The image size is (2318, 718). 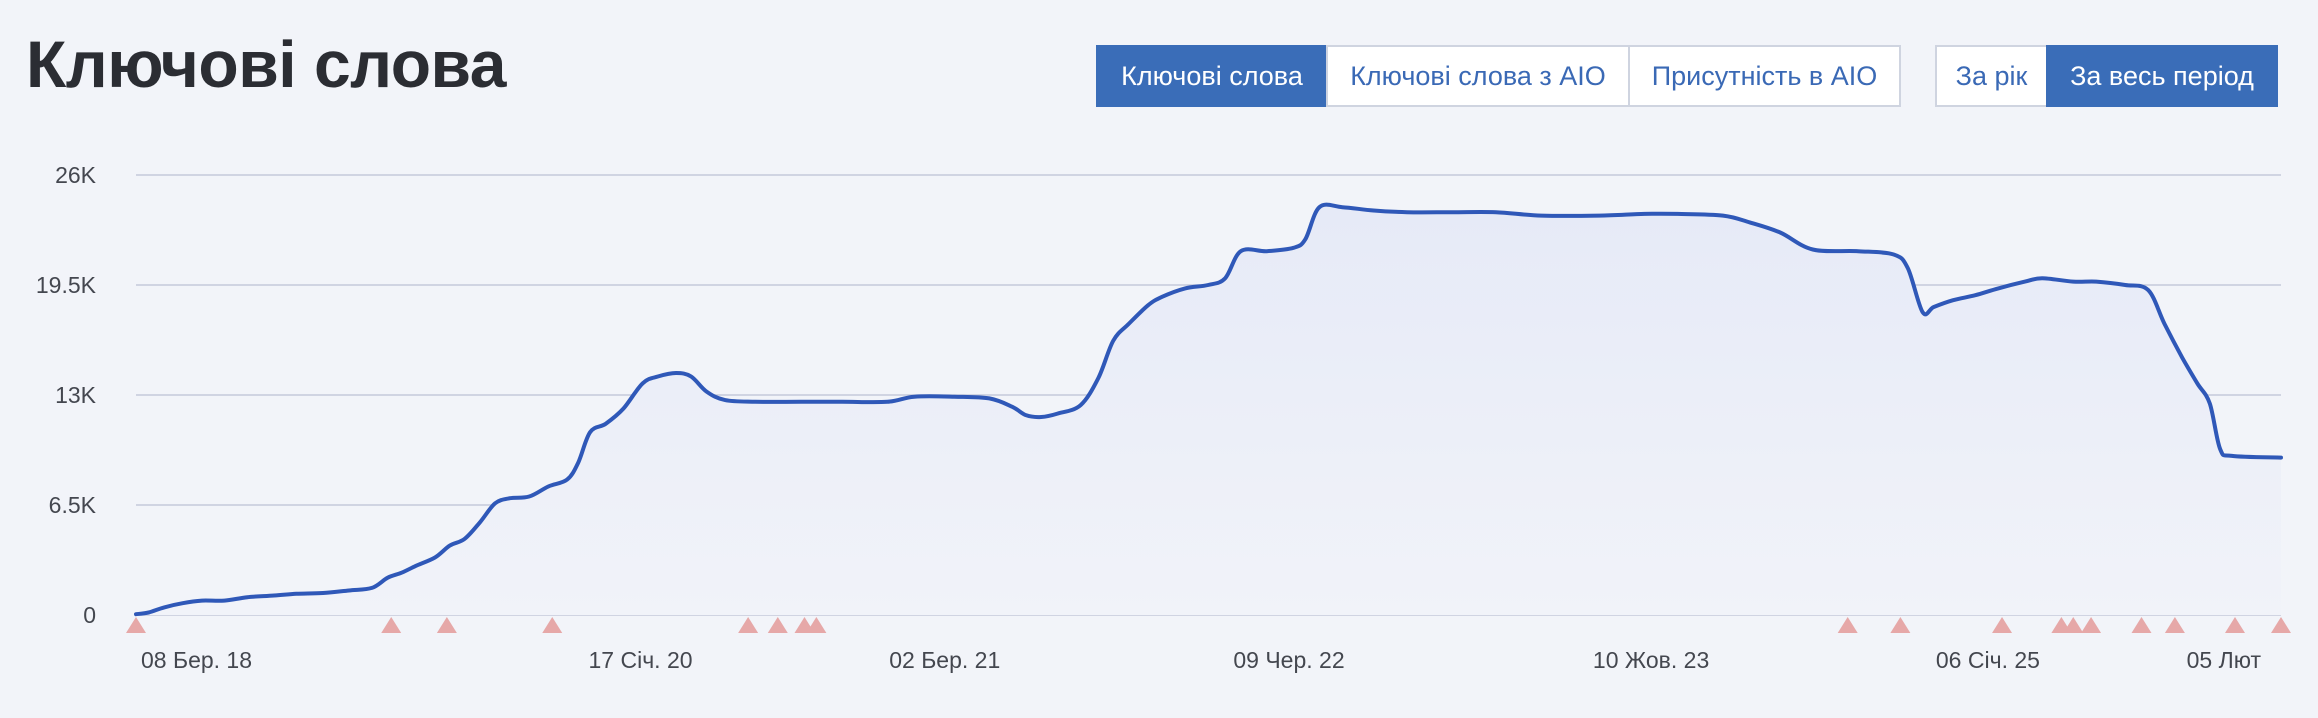 I want to click on y-tick-label: 26K, so click(x=76, y=175).